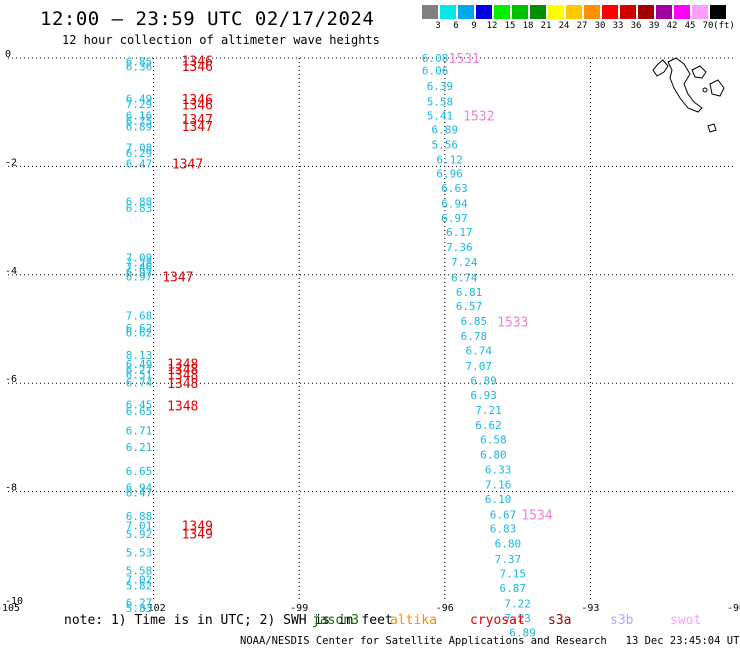  What do you see at coordinates (139, 526) in the screenshot?
I see `wave-height-label: 7.01` at bounding box center [139, 526].